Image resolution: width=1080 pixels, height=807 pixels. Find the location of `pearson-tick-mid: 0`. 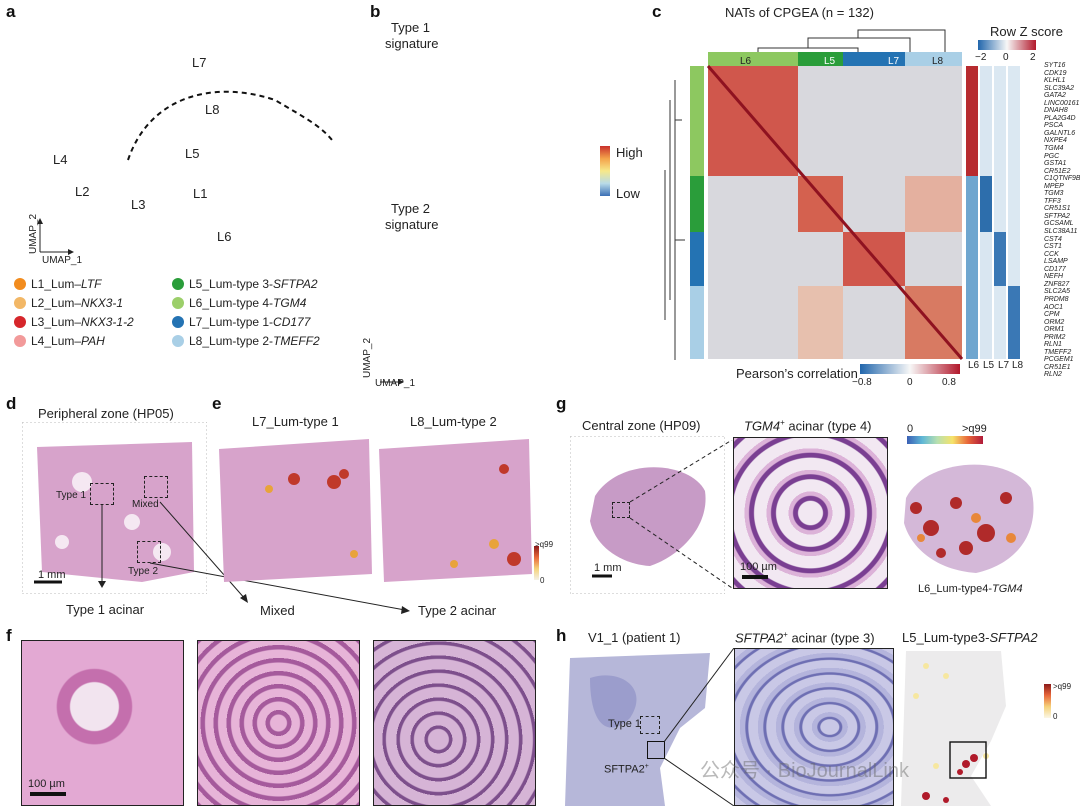

pearson-tick-mid: 0 is located at coordinates (910, 382).